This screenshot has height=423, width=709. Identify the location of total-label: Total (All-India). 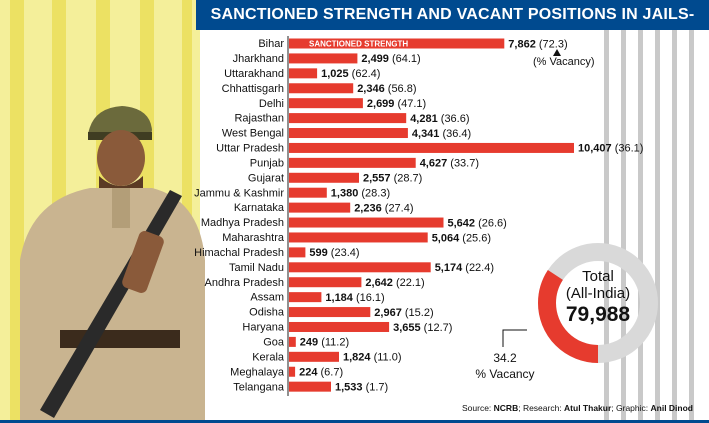
(598, 285).